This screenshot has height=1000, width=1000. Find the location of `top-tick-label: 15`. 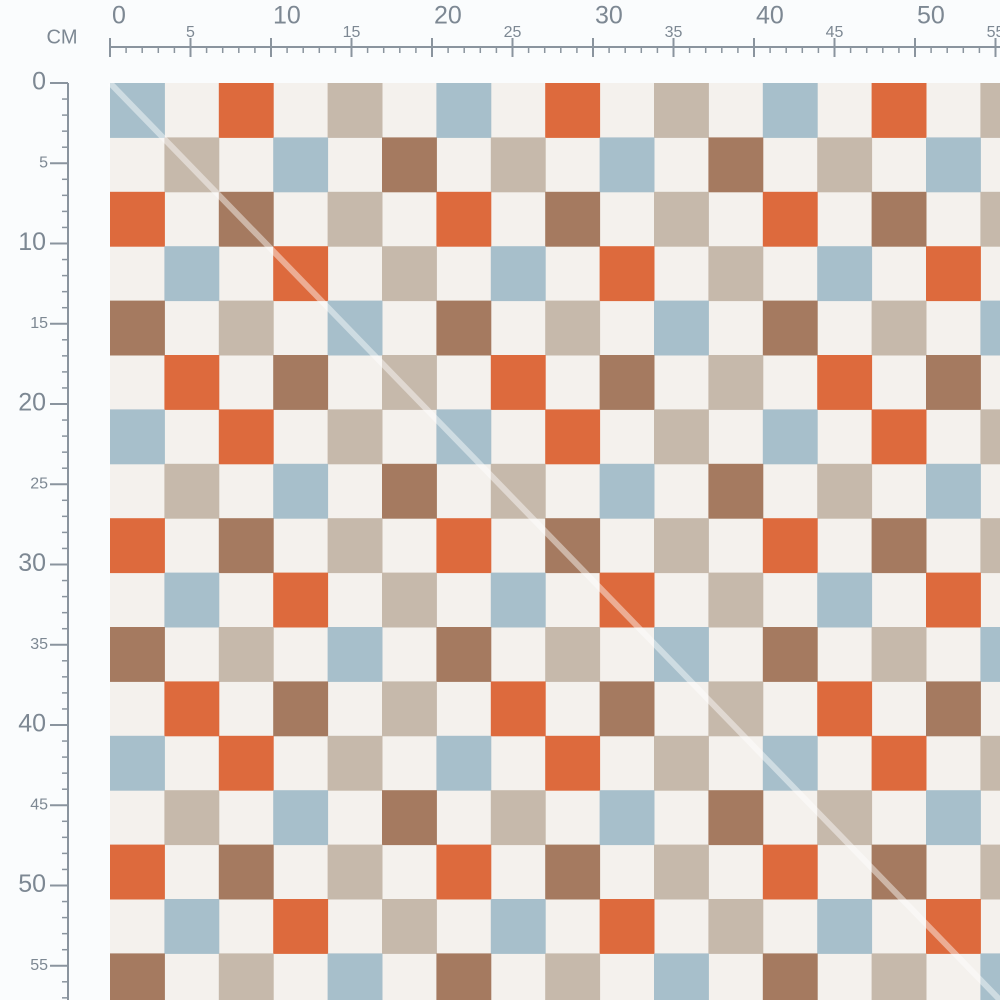

top-tick-label: 15 is located at coordinates (352, 32).